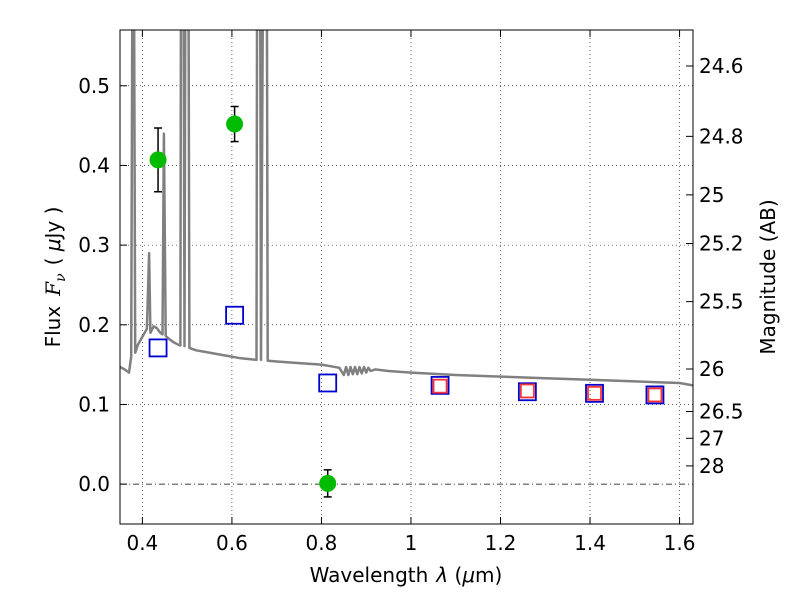 The height and width of the screenshot is (600, 800). I want to click on mag-tick-label: 26.5, so click(721, 411).